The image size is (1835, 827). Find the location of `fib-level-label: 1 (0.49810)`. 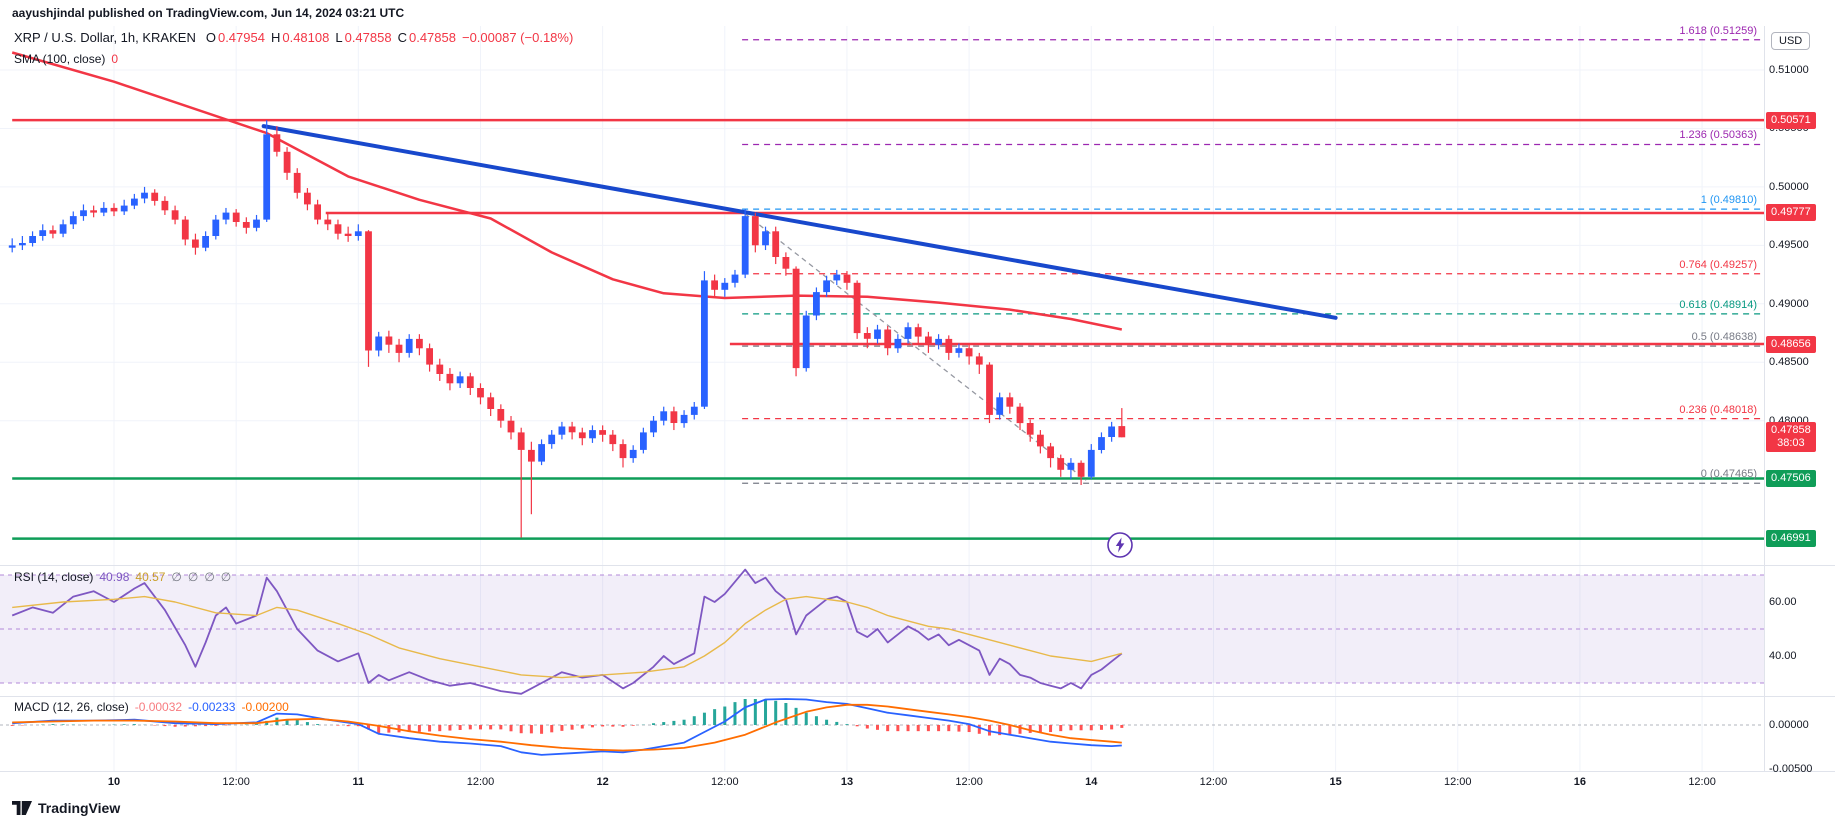

fib-level-label: 1 (0.49810) is located at coordinates (1728, 200).